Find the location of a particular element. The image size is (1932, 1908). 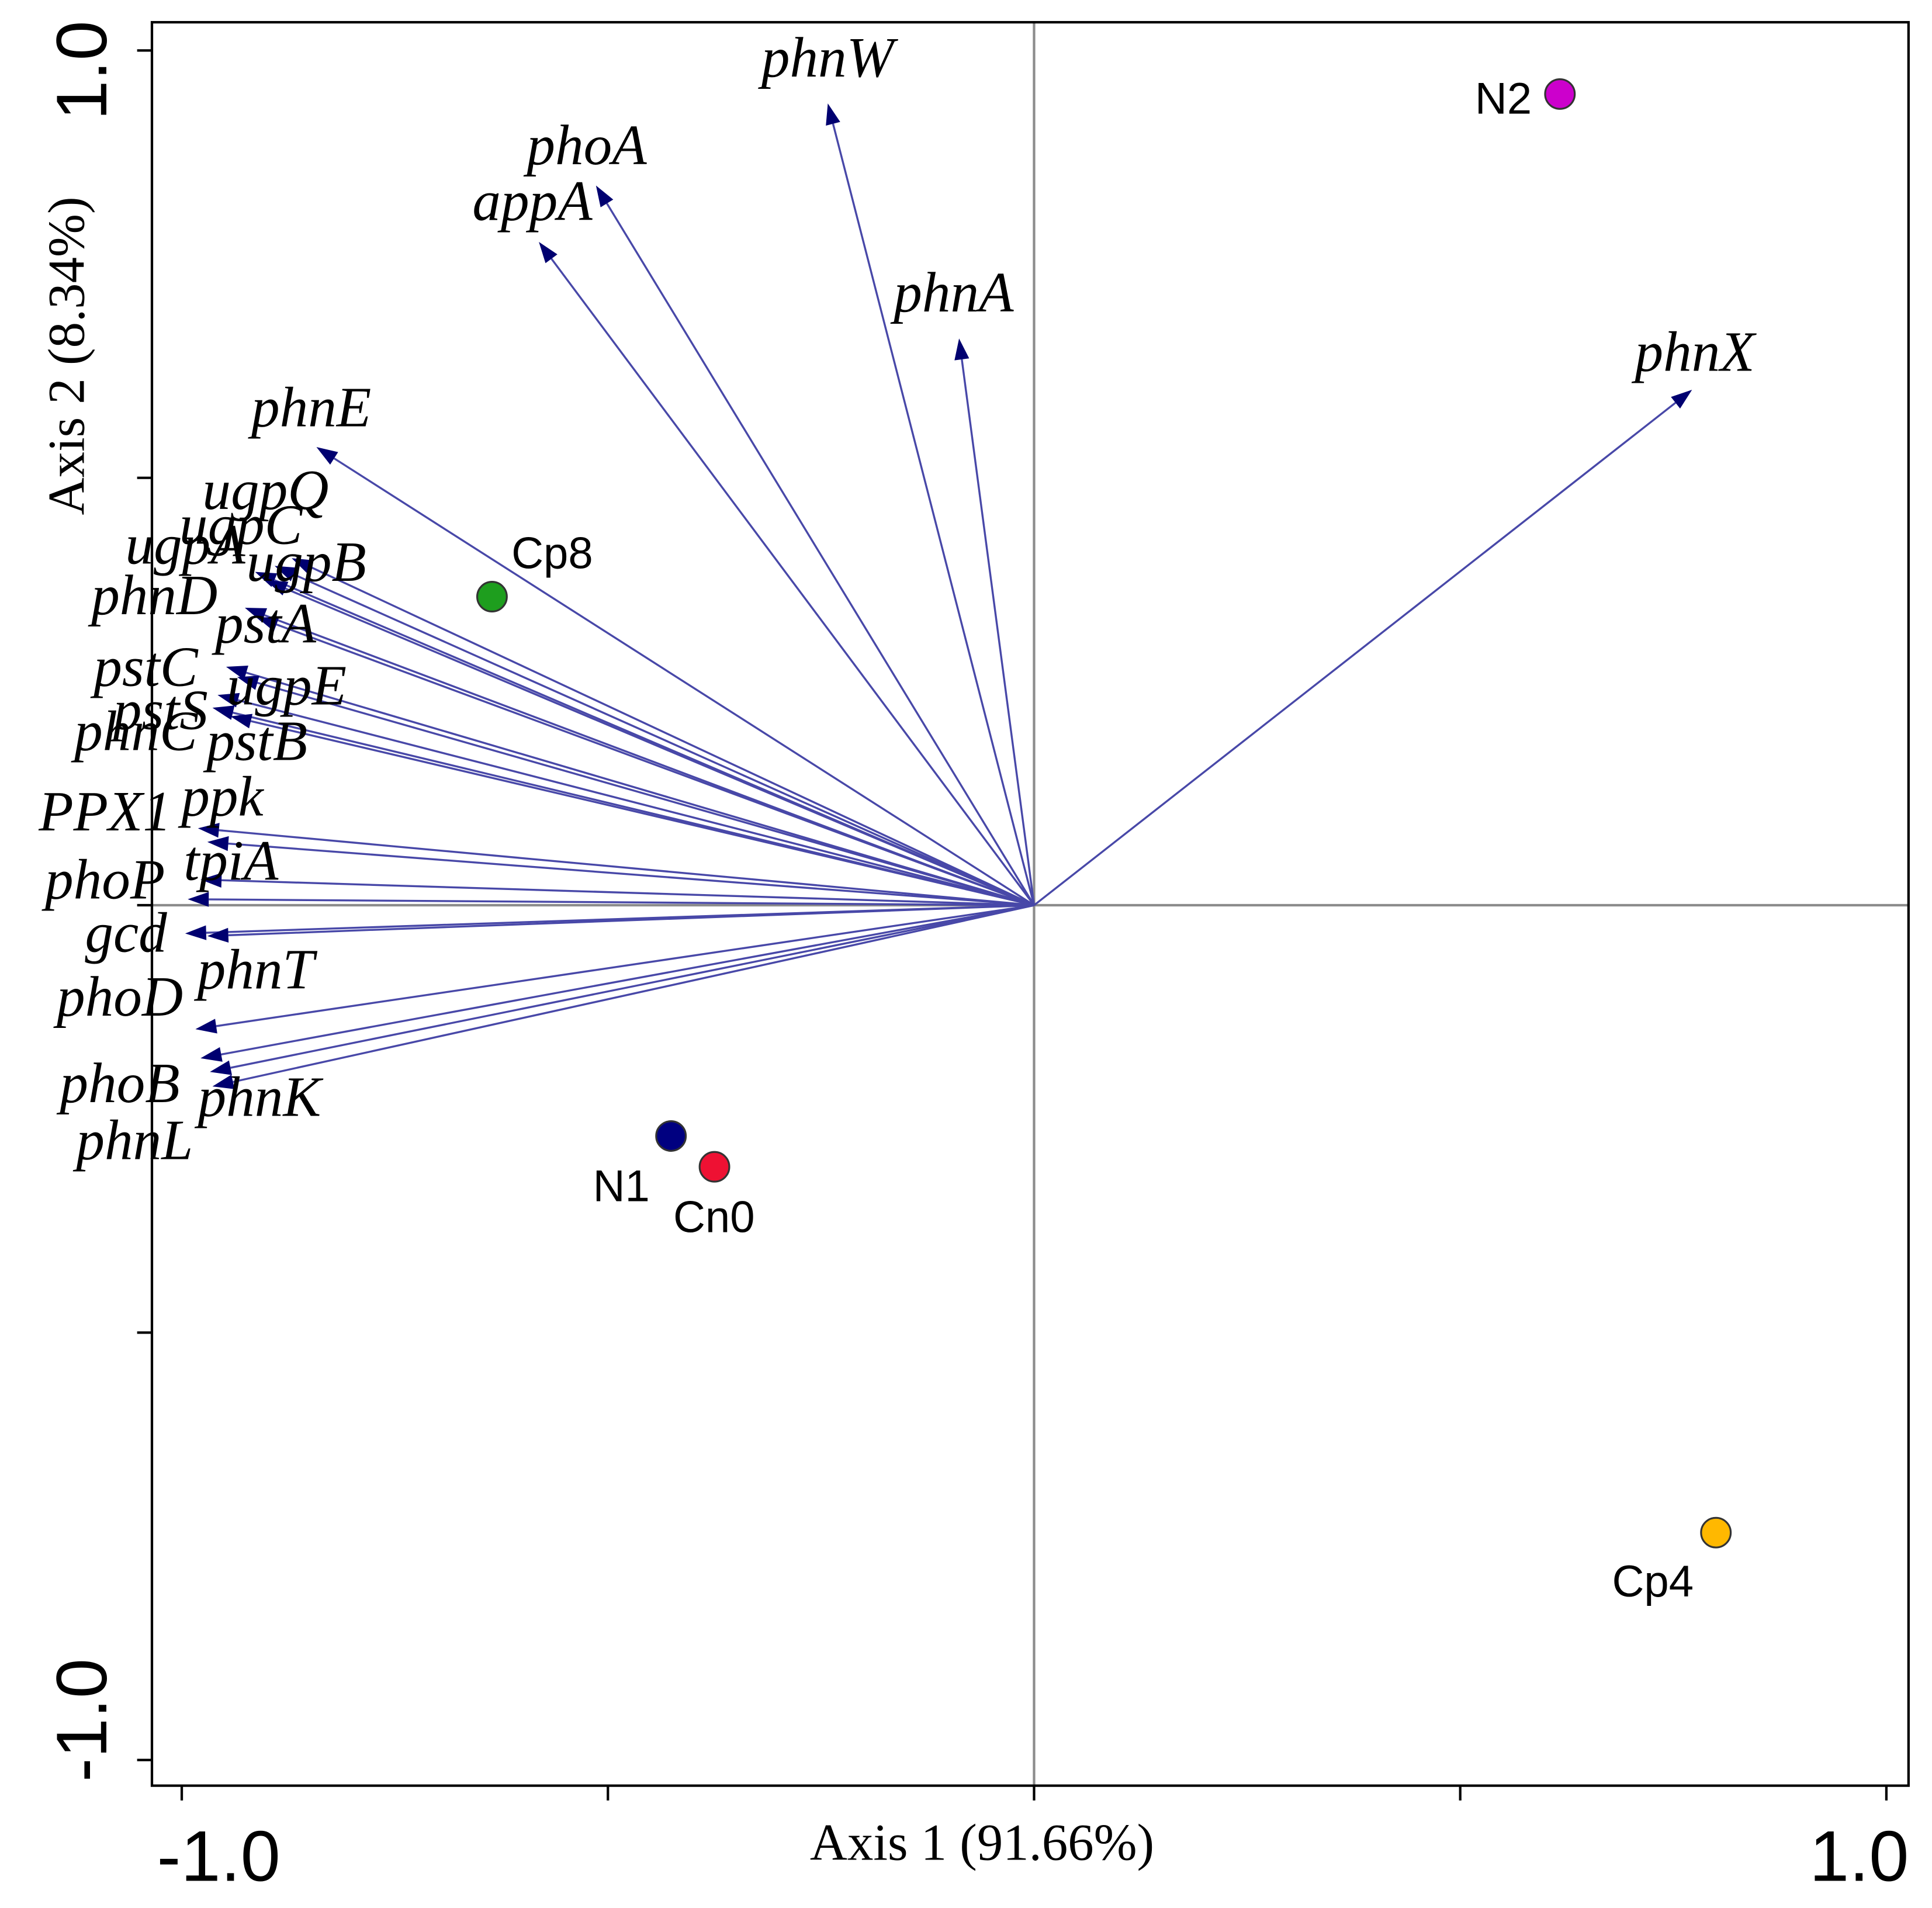

vector-ppx1 is located at coordinates (616, 865).